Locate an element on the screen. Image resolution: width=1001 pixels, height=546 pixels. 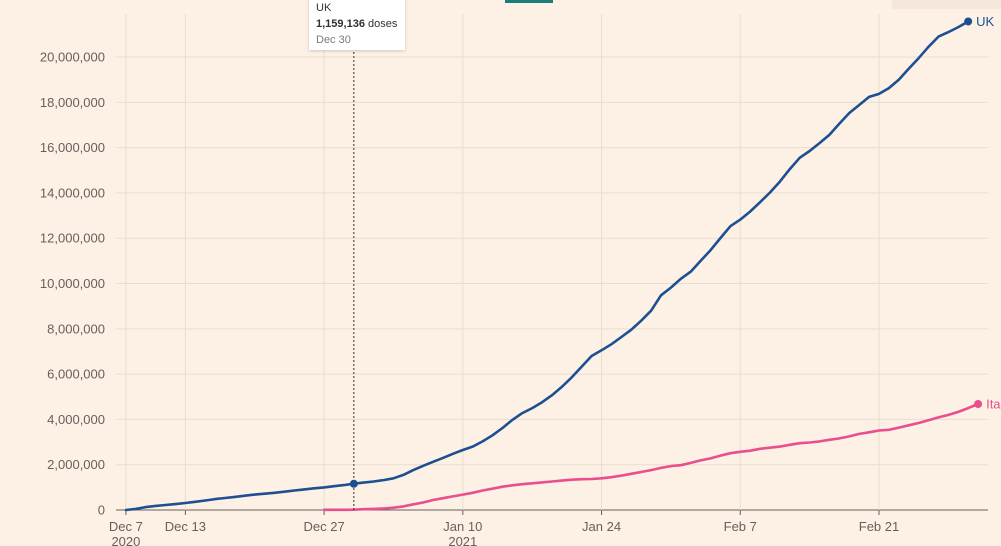
y-tick-label: 10,000,000 is located at coordinates (72, 283).